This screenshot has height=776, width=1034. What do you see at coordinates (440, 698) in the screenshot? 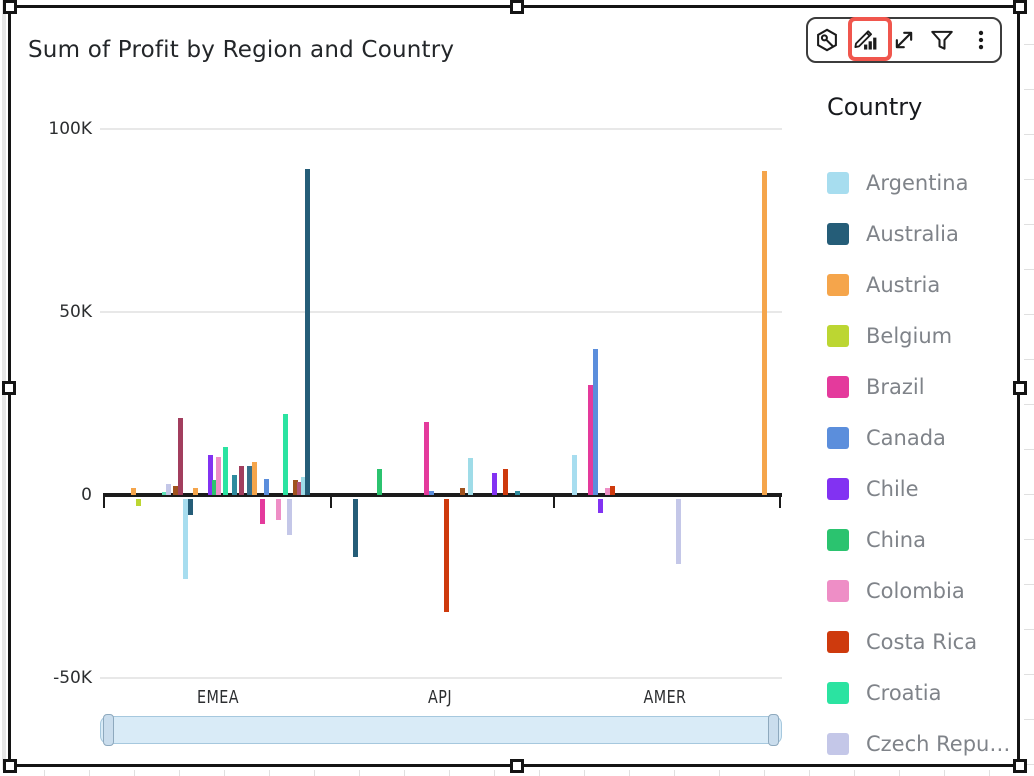
I see `x-axis-category-label: APJ` at bounding box center [440, 698].